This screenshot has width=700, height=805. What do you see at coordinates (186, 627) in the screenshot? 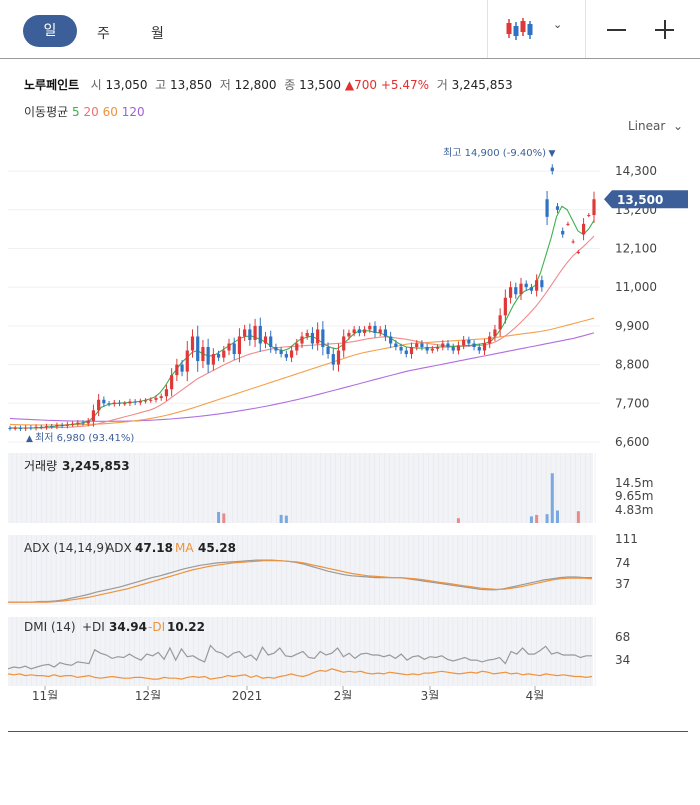
I see `minus-di-value: 10.22` at bounding box center [186, 627].